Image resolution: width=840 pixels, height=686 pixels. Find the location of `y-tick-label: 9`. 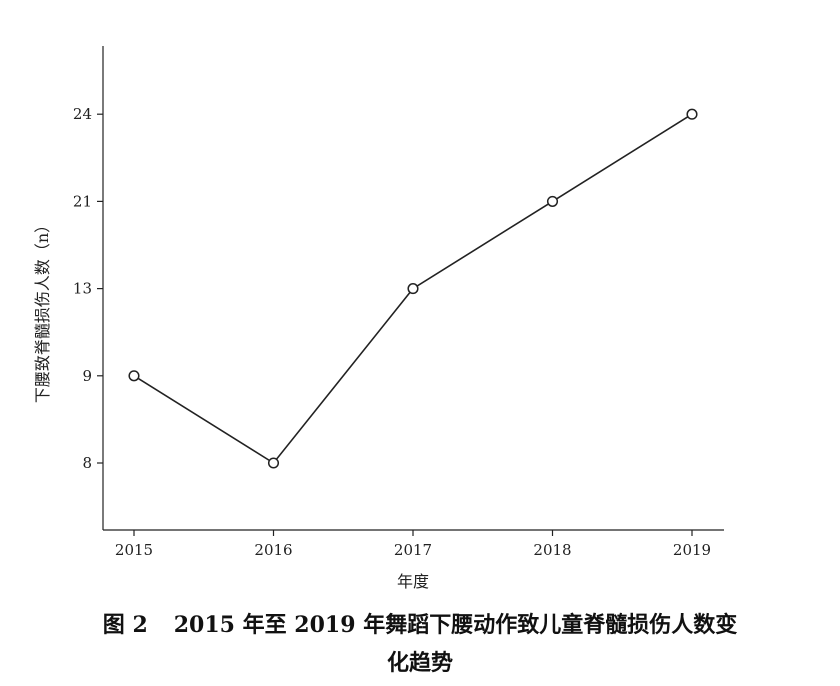

y-tick-label: 9 is located at coordinates (87, 376).